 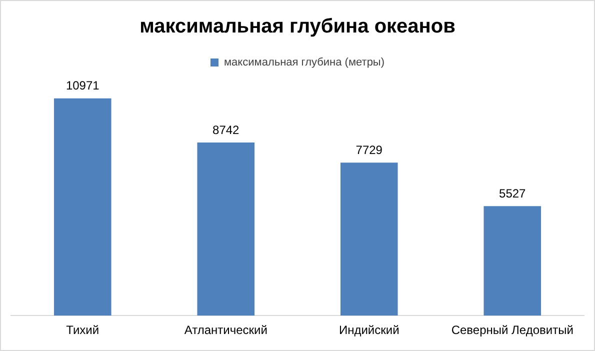 I want to click on data-label: 10971, so click(x=83, y=85).